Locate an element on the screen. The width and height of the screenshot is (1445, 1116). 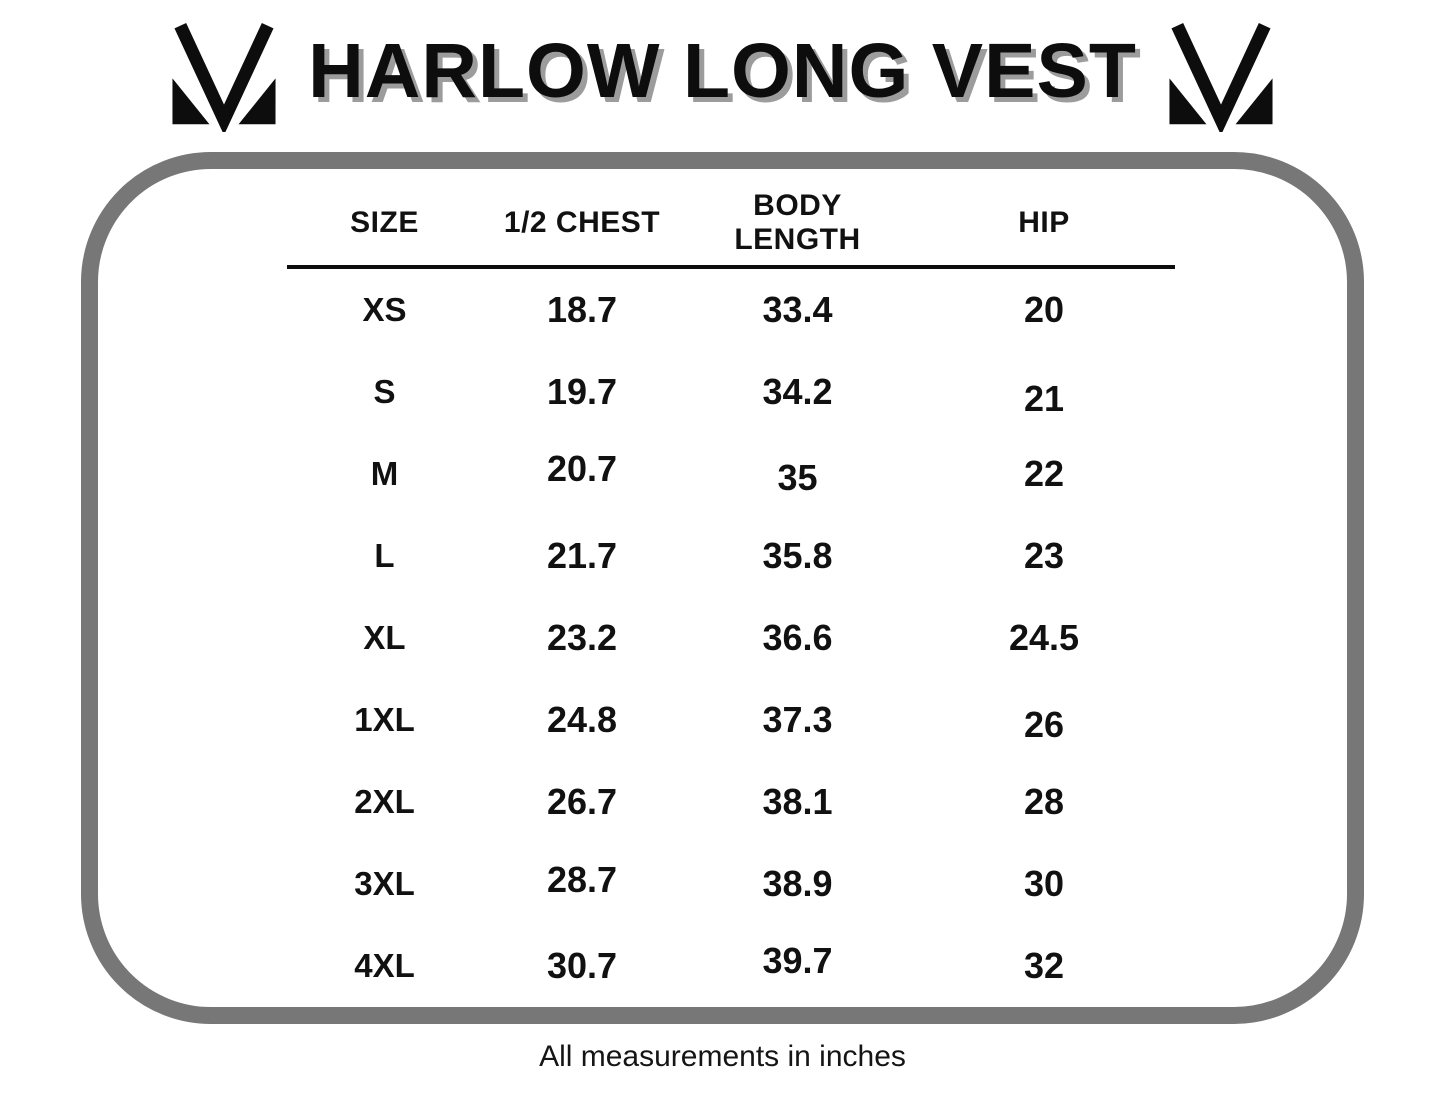
cell-half-chest: 30.7 is located at coordinates (582, 965).